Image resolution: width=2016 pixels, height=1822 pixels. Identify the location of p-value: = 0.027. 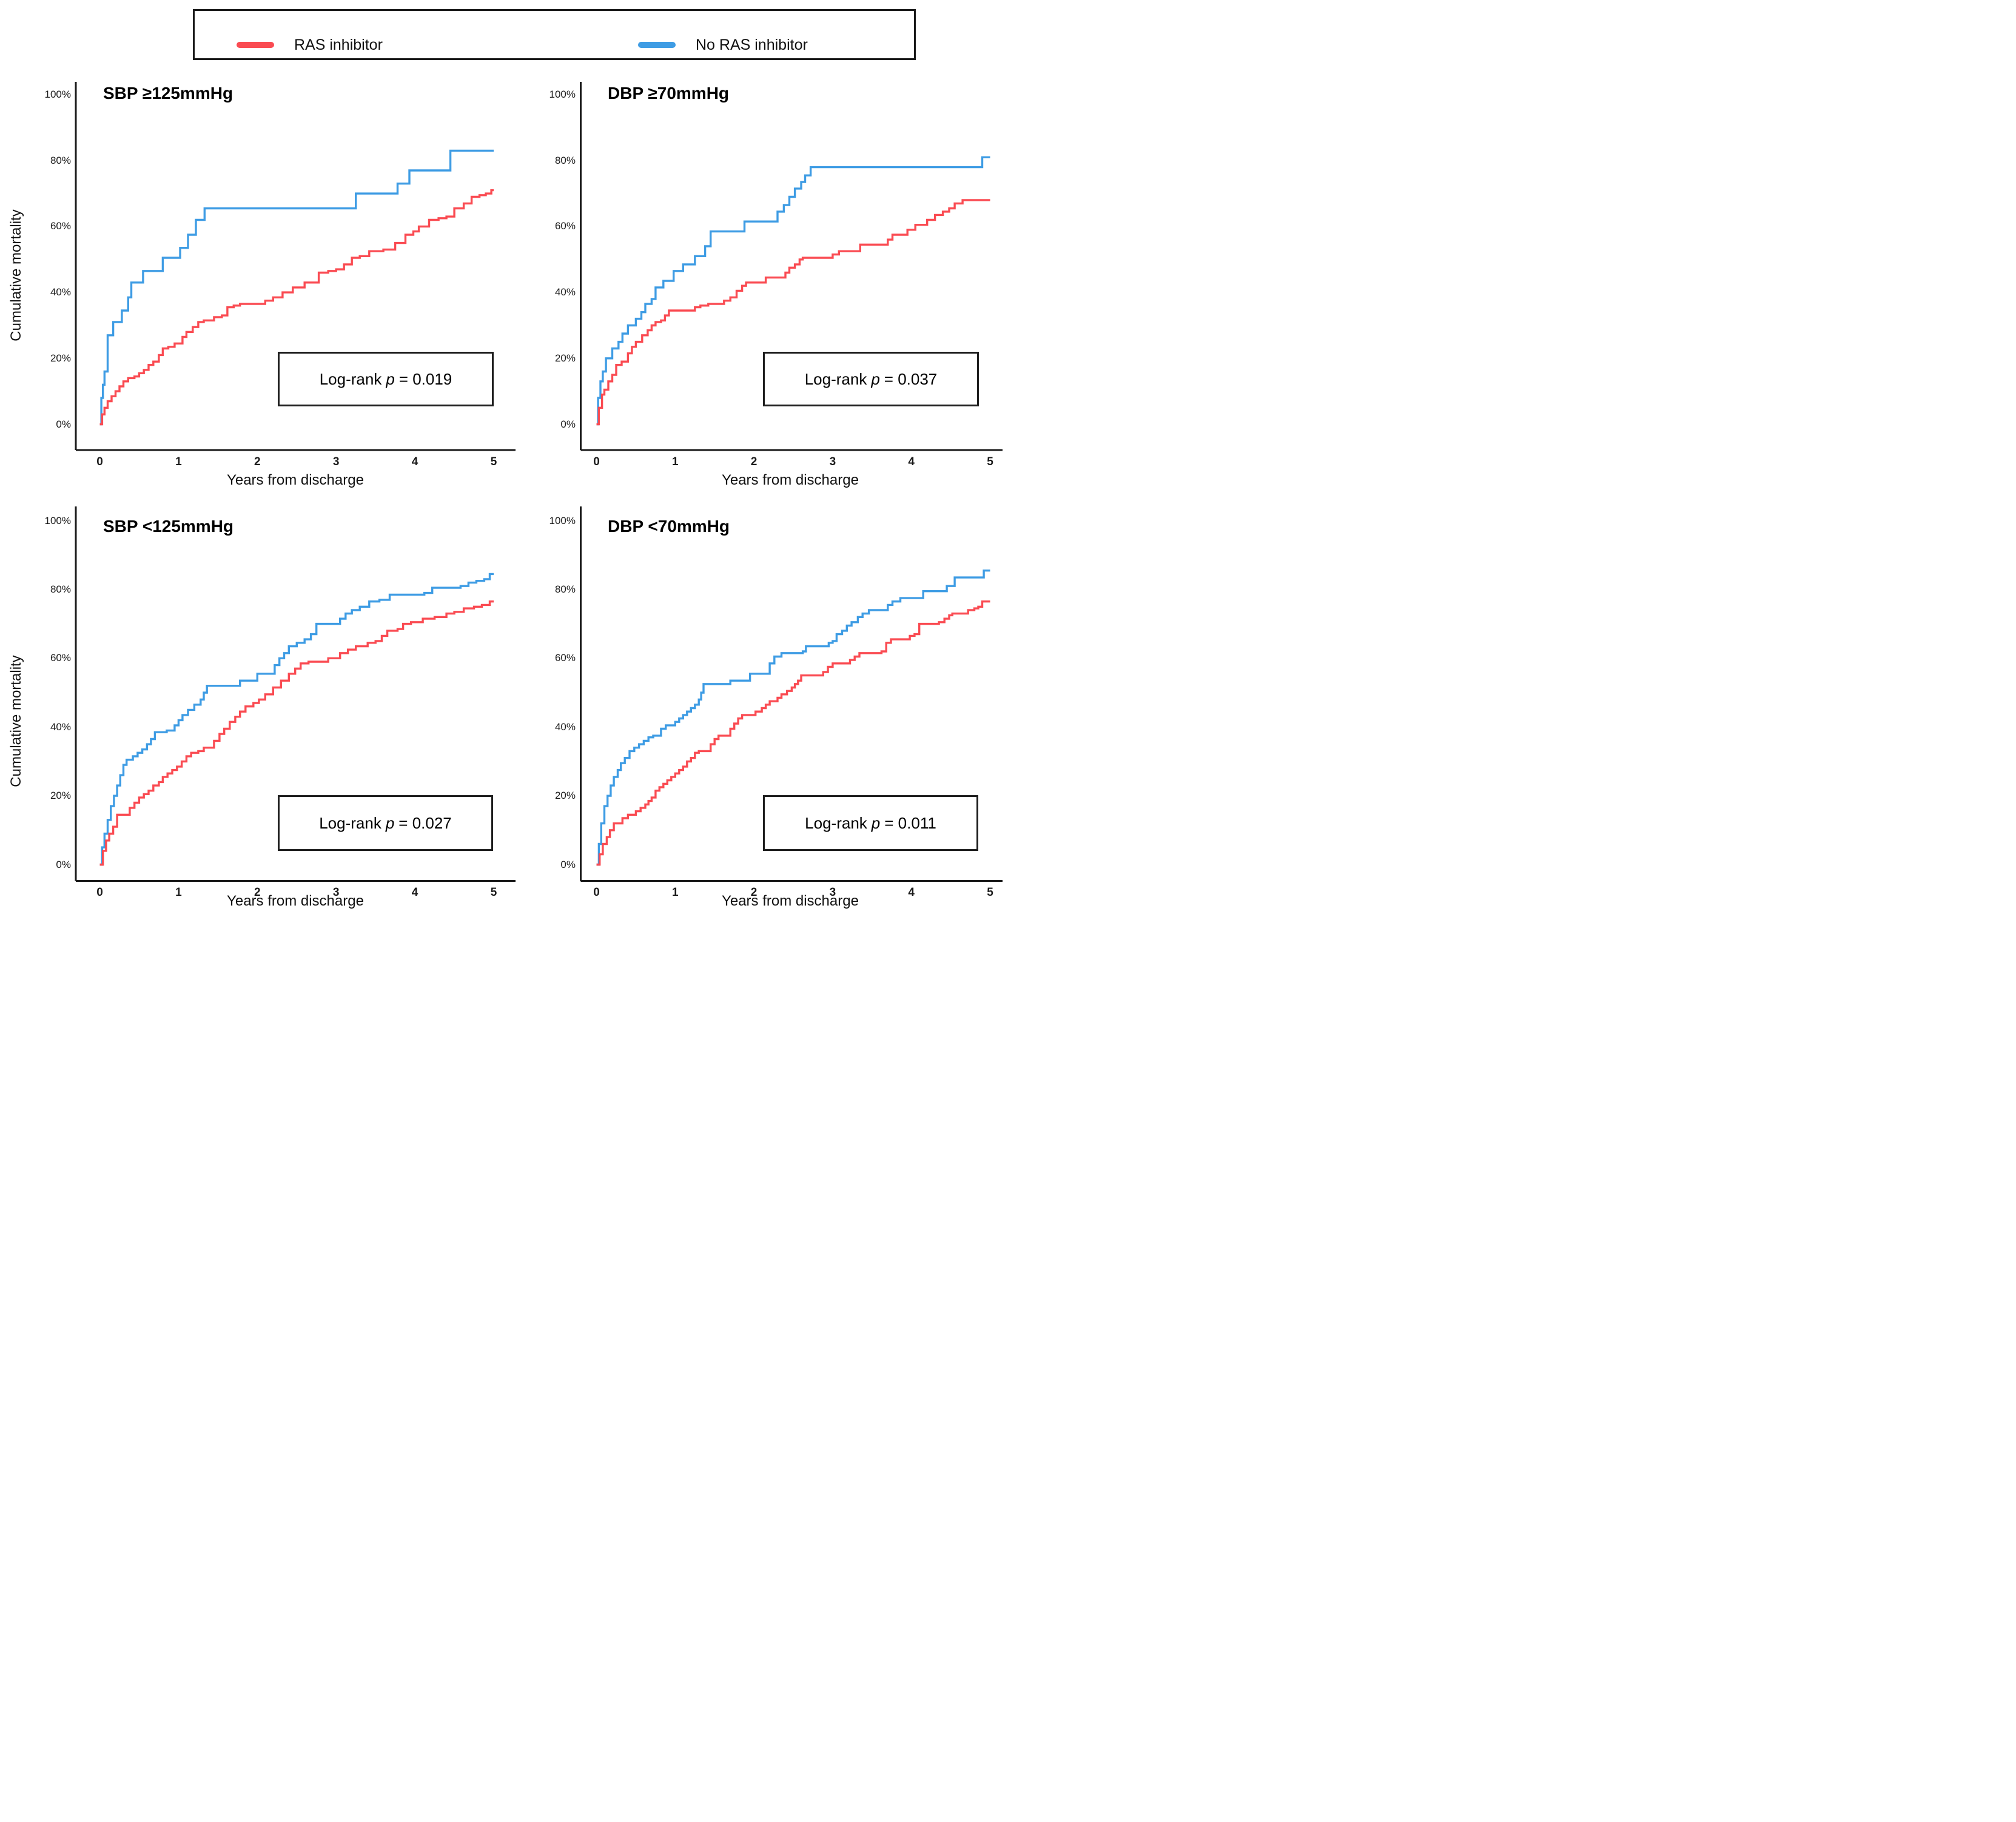
(425, 823).